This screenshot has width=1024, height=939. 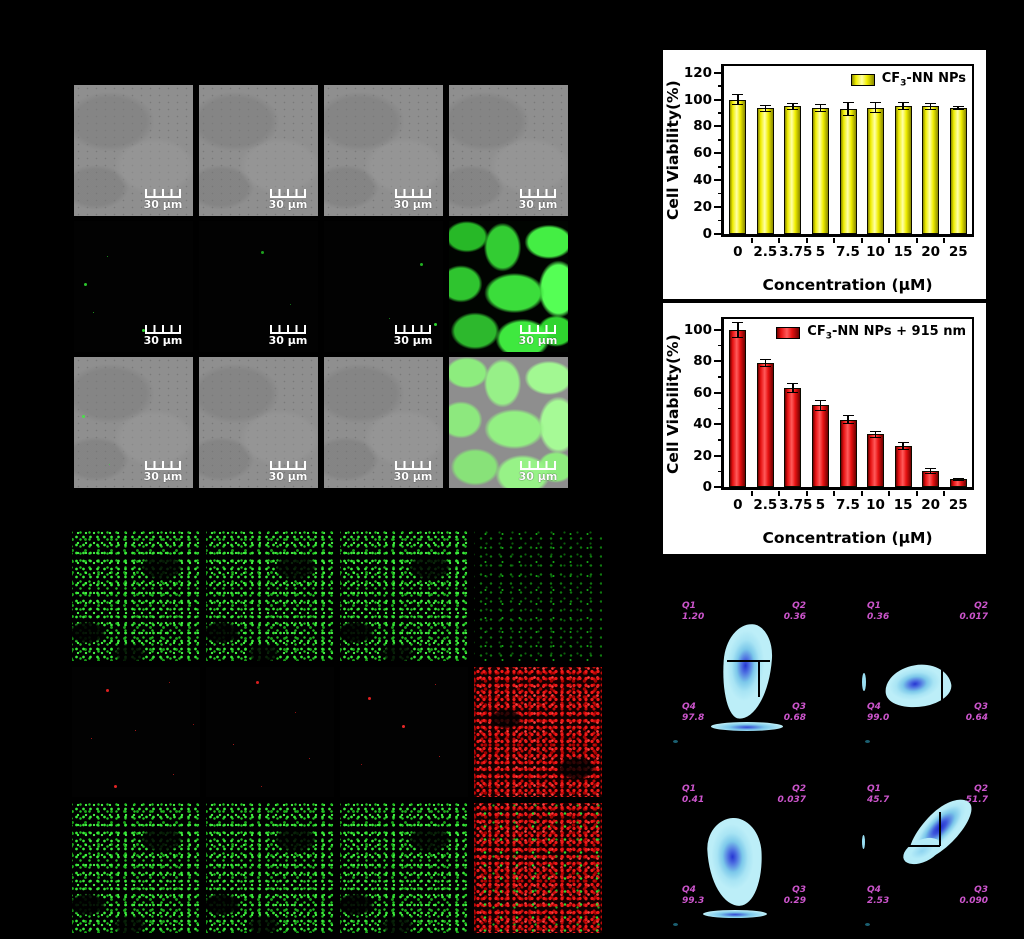 I want to click on density-sliver, so click(x=864, y=682).